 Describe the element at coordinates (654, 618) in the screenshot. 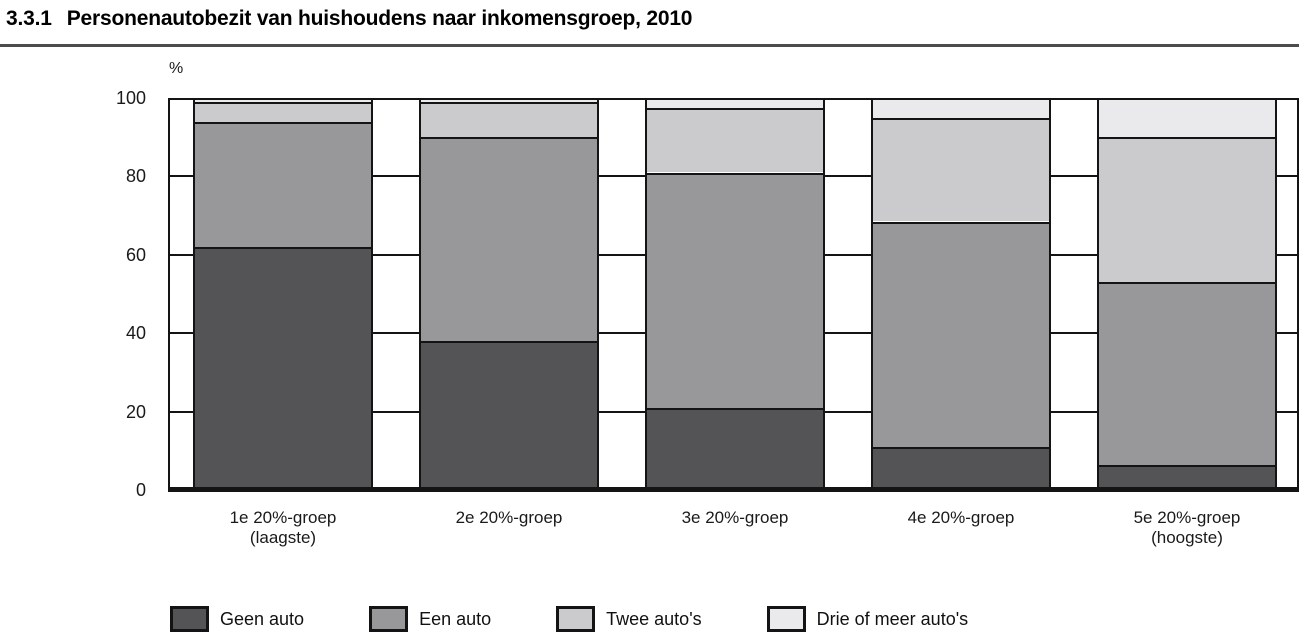

I see `legend-label: Twee auto's` at that location.